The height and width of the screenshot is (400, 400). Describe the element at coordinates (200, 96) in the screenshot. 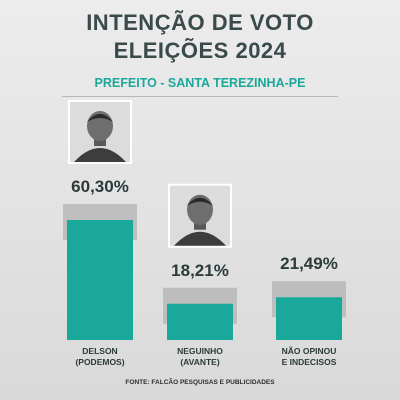

I see `subtitle-divider` at that location.